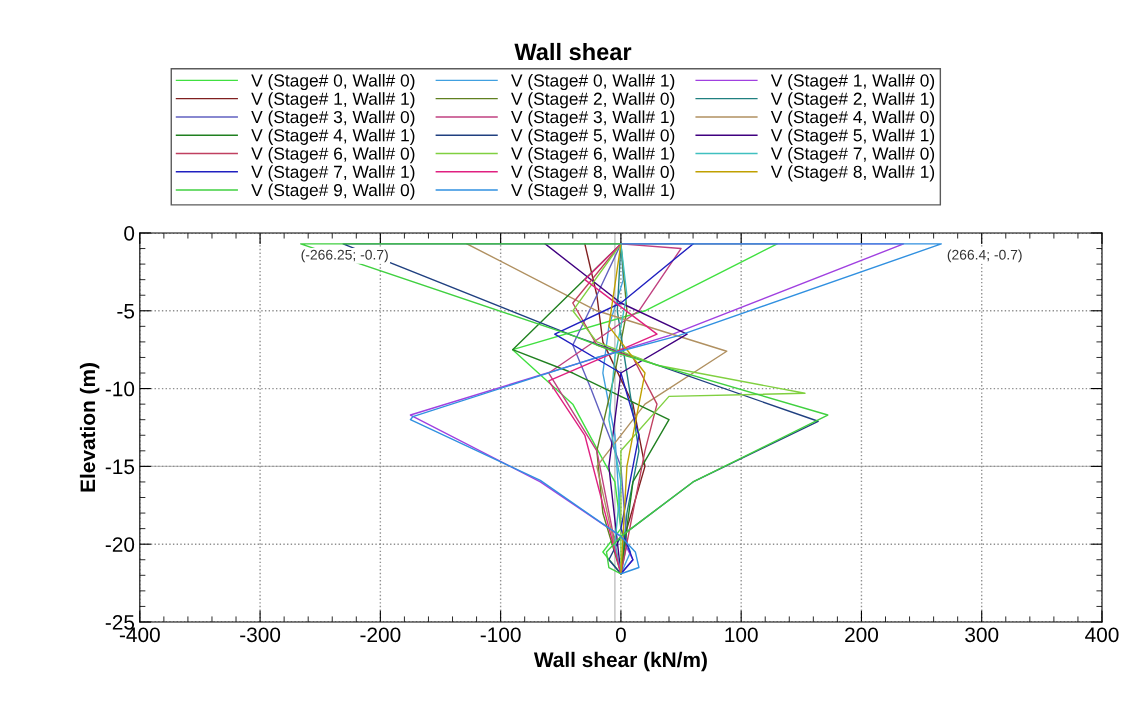 The width and height of the screenshot is (1146, 706). I want to click on legend-label: V (Stage# 4, Wall# 0), so click(852, 118).